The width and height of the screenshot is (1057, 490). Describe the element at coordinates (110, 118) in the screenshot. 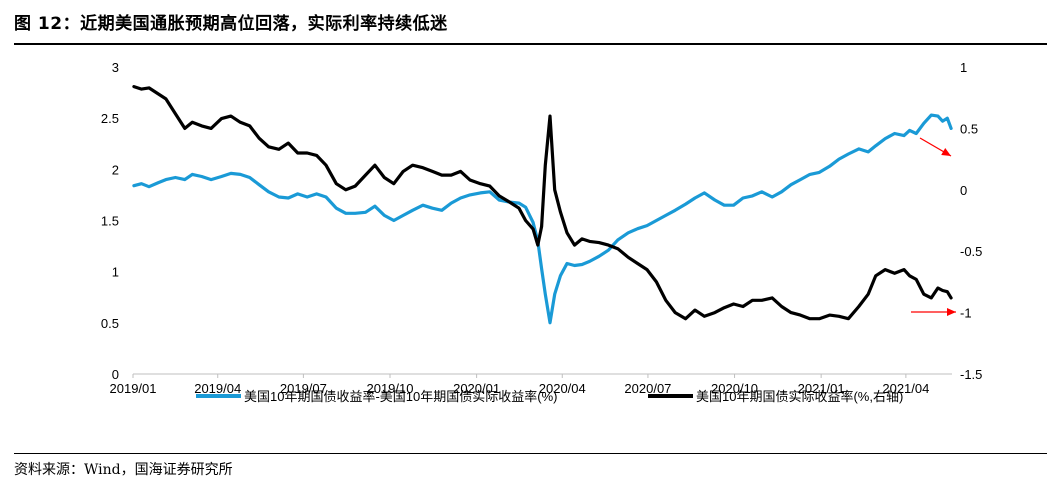

I see `y-left-tick-label: 2.5` at that location.